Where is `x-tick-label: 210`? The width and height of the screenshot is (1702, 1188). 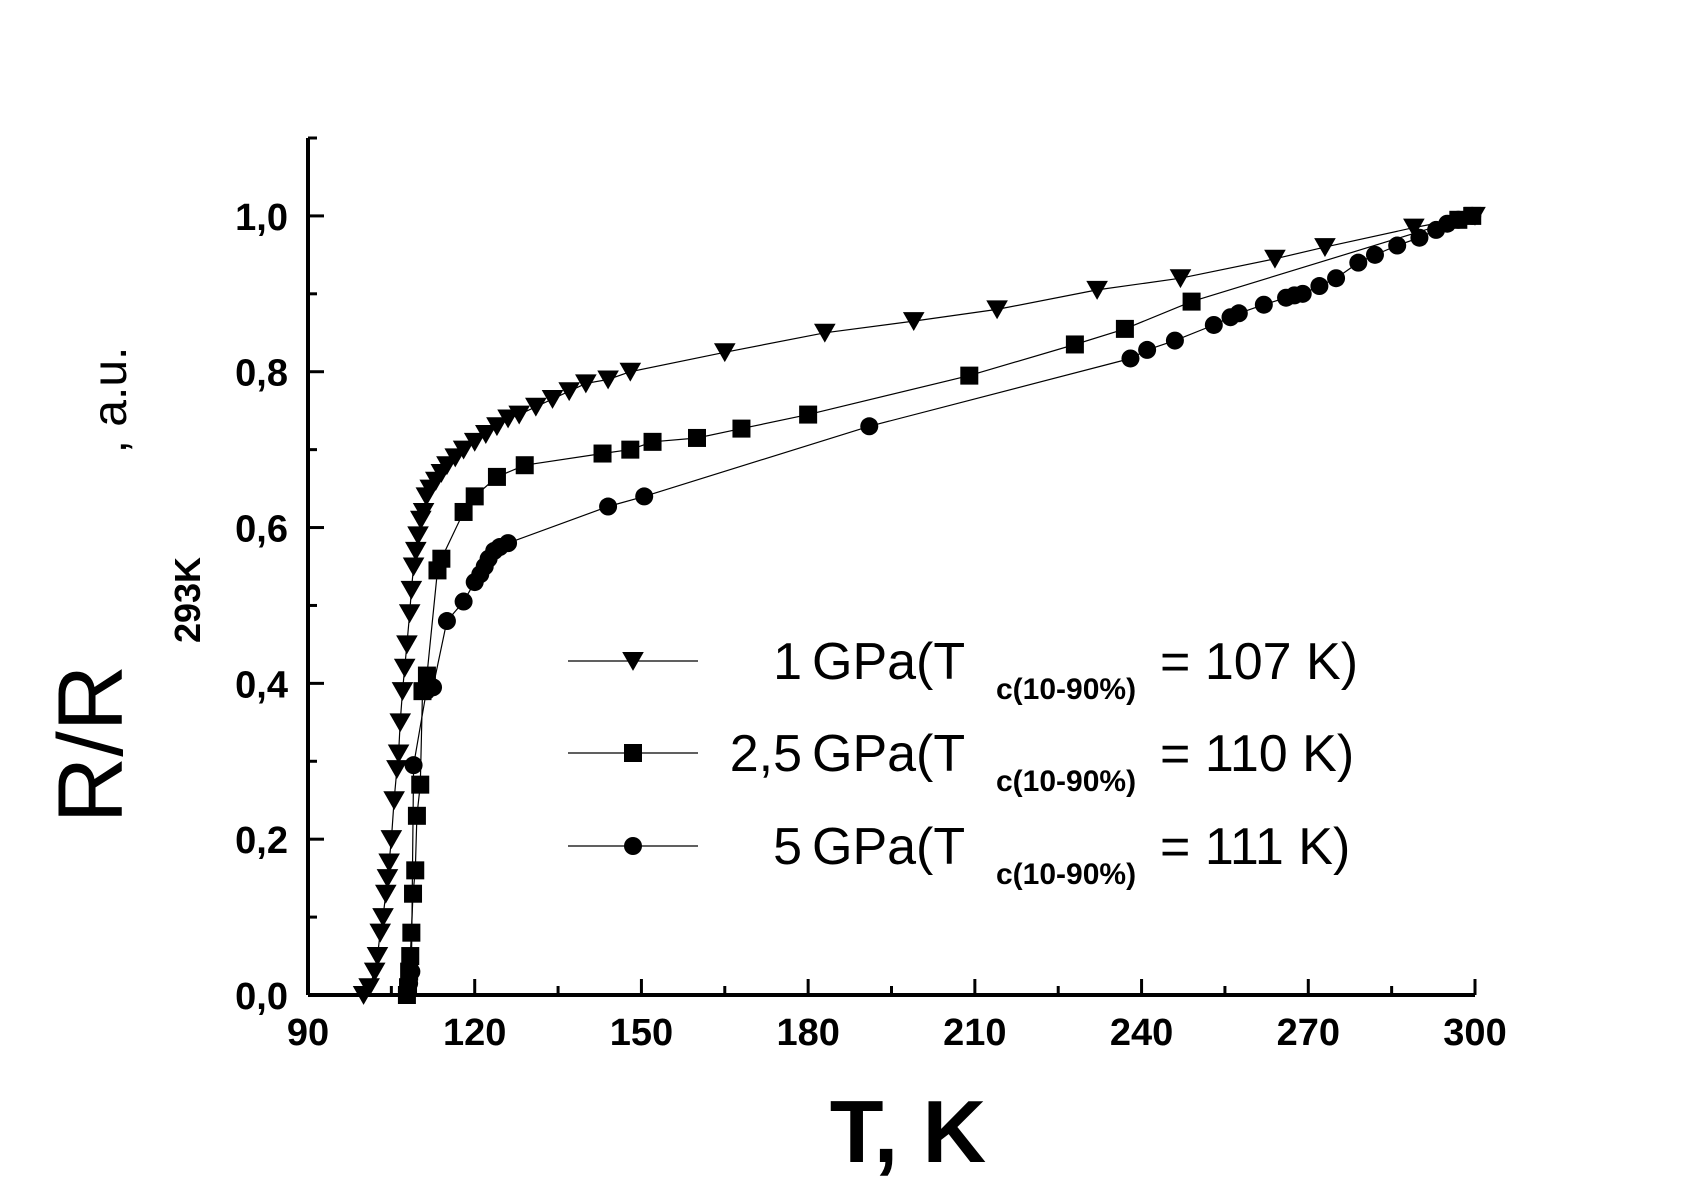
x-tick-label: 210 is located at coordinates (974, 1033).